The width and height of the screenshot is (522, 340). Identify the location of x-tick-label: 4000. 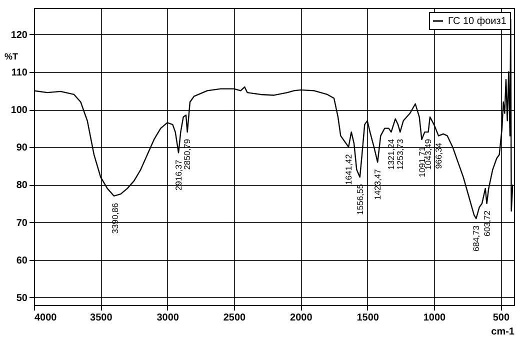
(46, 318).